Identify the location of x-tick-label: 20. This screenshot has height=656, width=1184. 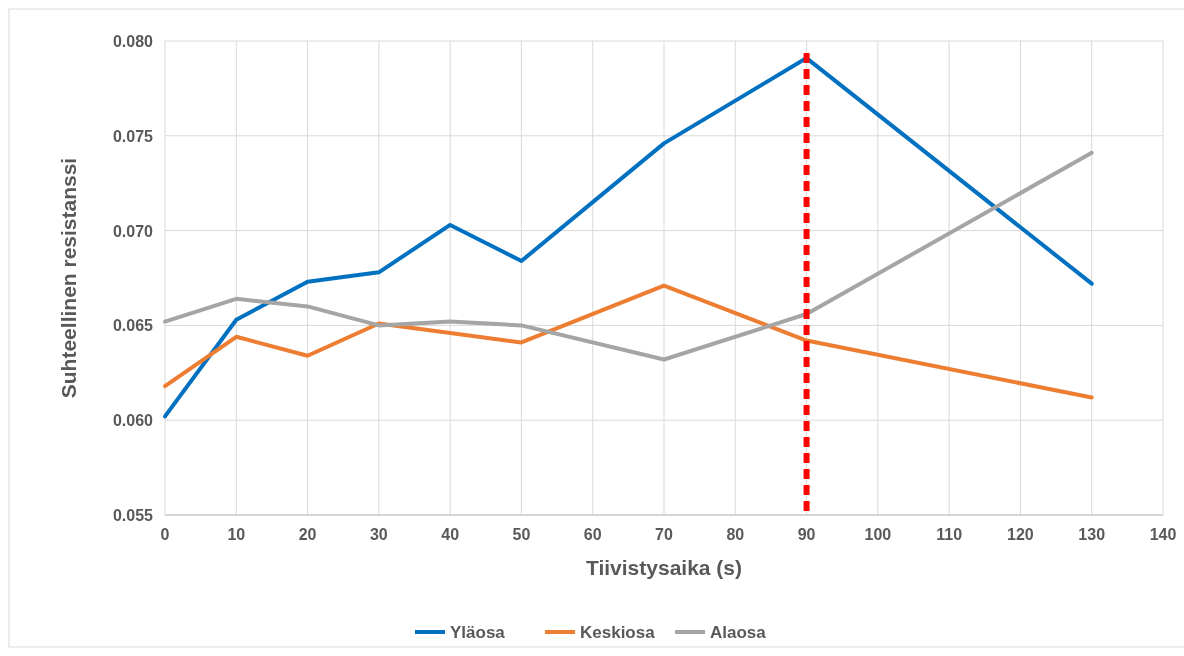
(307, 534).